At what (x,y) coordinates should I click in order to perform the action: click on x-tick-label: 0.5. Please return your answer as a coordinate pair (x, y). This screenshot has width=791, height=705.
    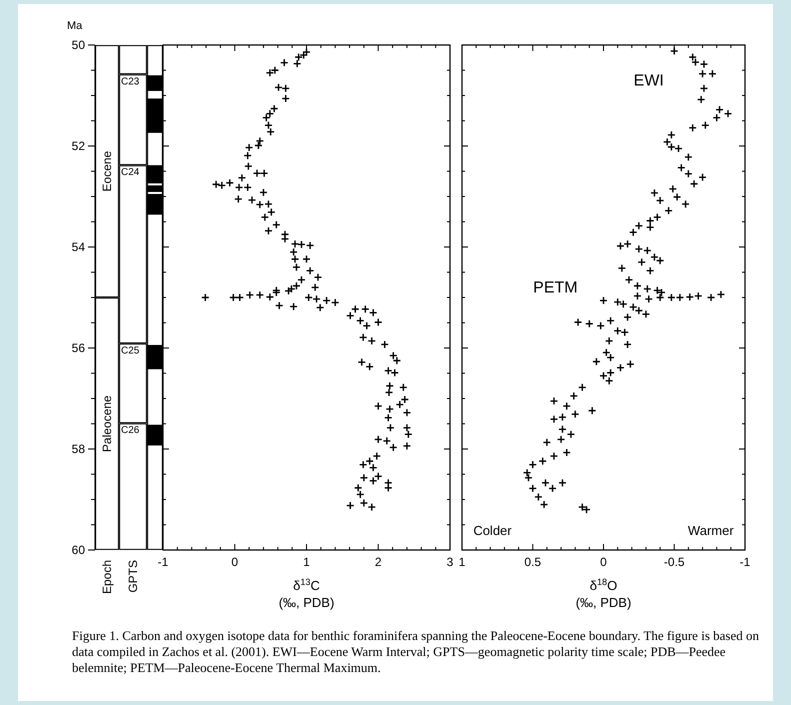
    Looking at the image, I should click on (533, 562).